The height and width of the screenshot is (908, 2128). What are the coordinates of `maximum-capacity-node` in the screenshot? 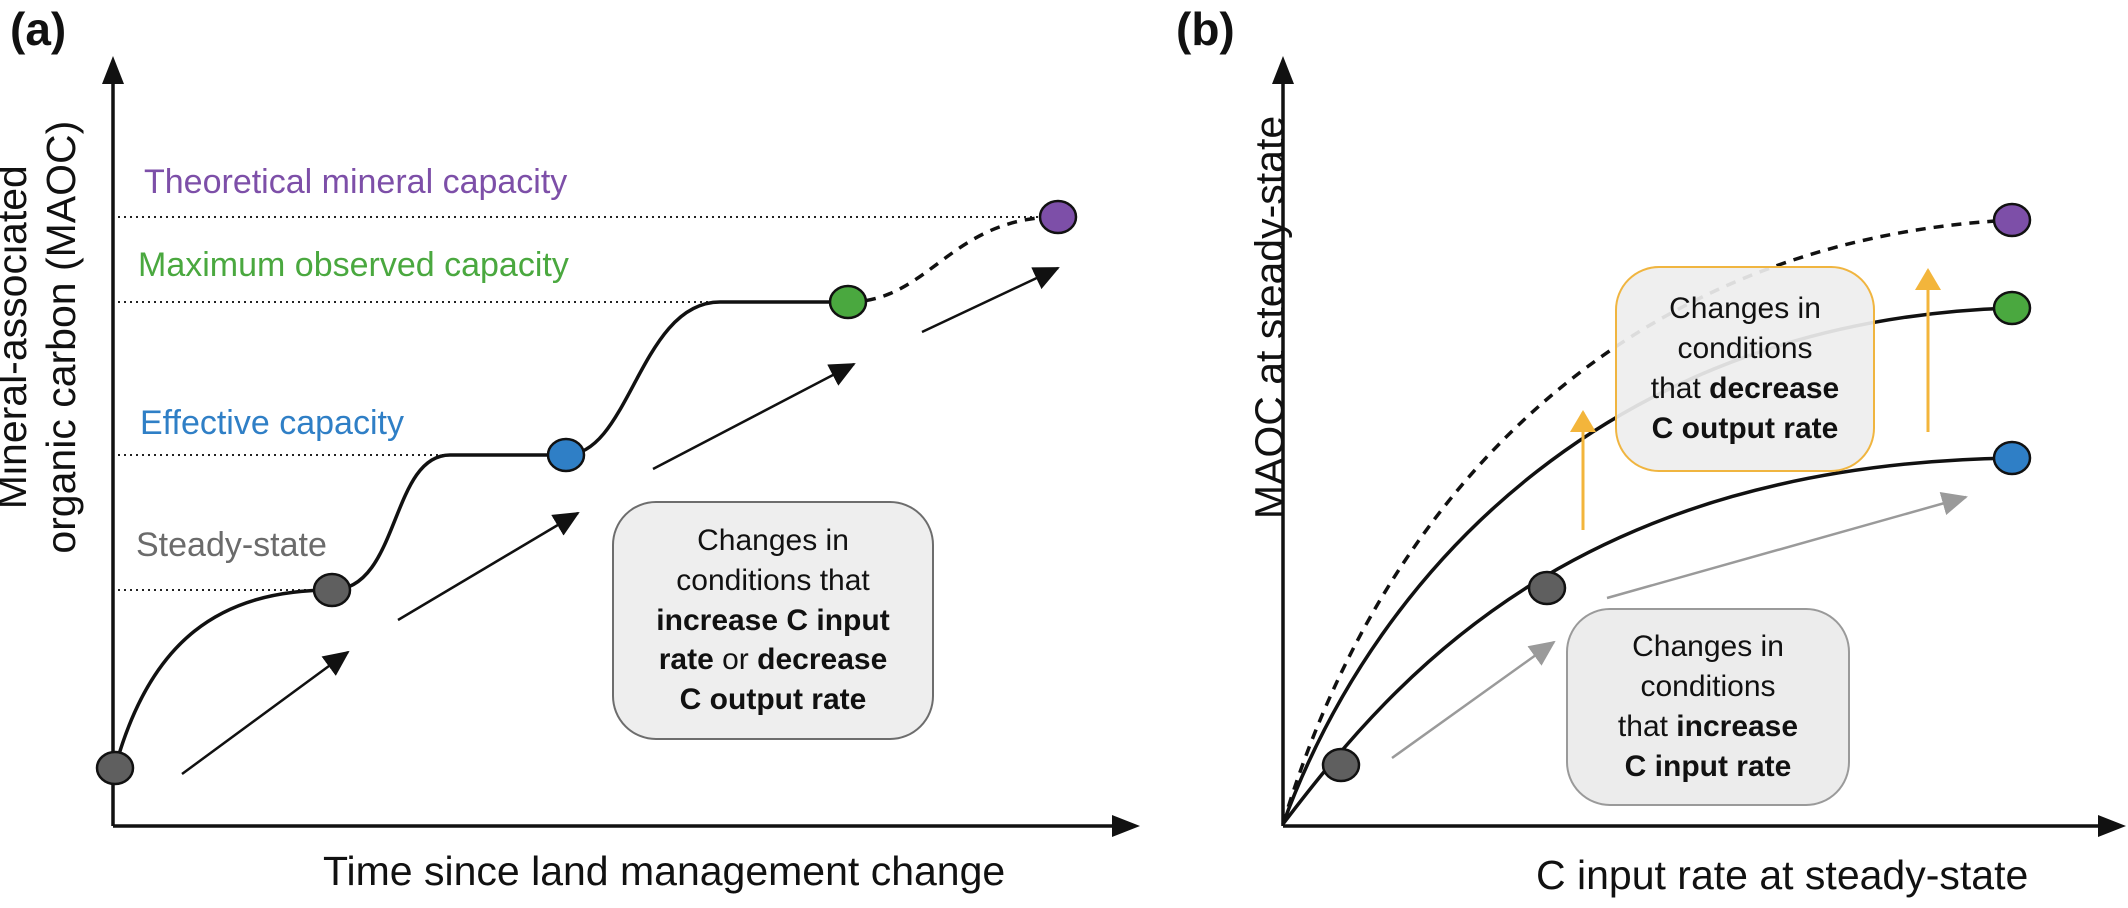 It's located at (848, 302).